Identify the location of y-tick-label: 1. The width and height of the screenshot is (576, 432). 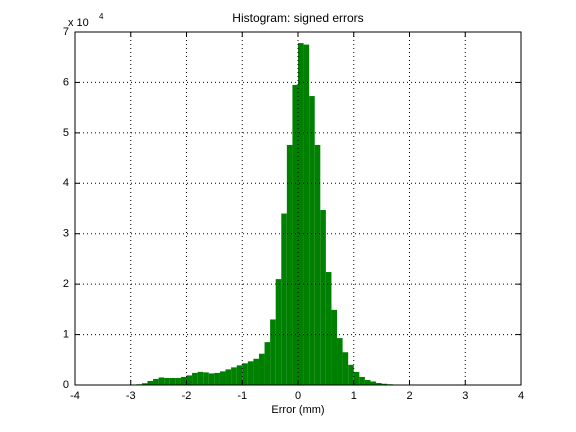
(66, 334).